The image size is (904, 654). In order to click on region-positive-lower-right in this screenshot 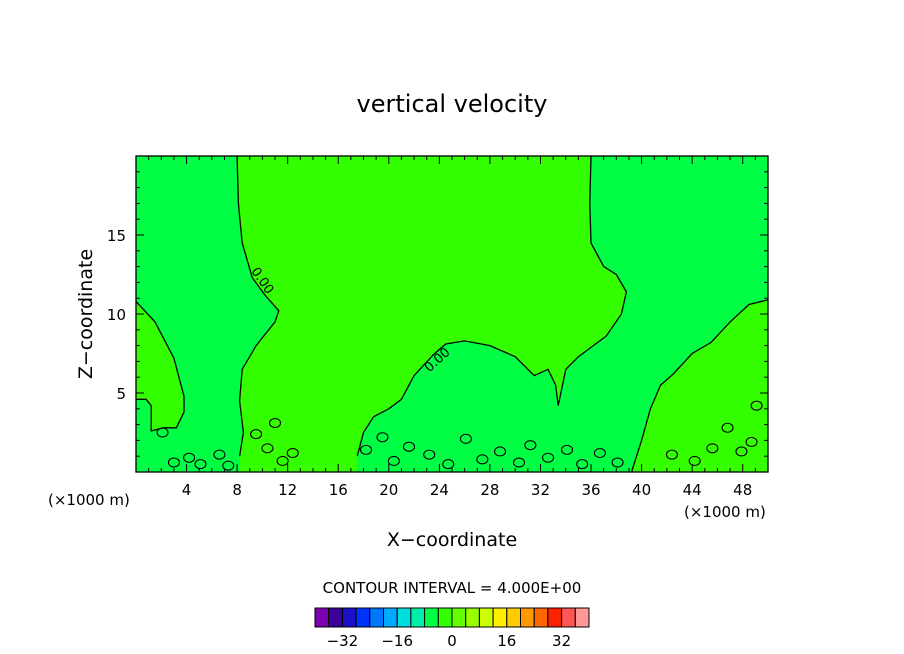, I will do `click(699, 385)`.